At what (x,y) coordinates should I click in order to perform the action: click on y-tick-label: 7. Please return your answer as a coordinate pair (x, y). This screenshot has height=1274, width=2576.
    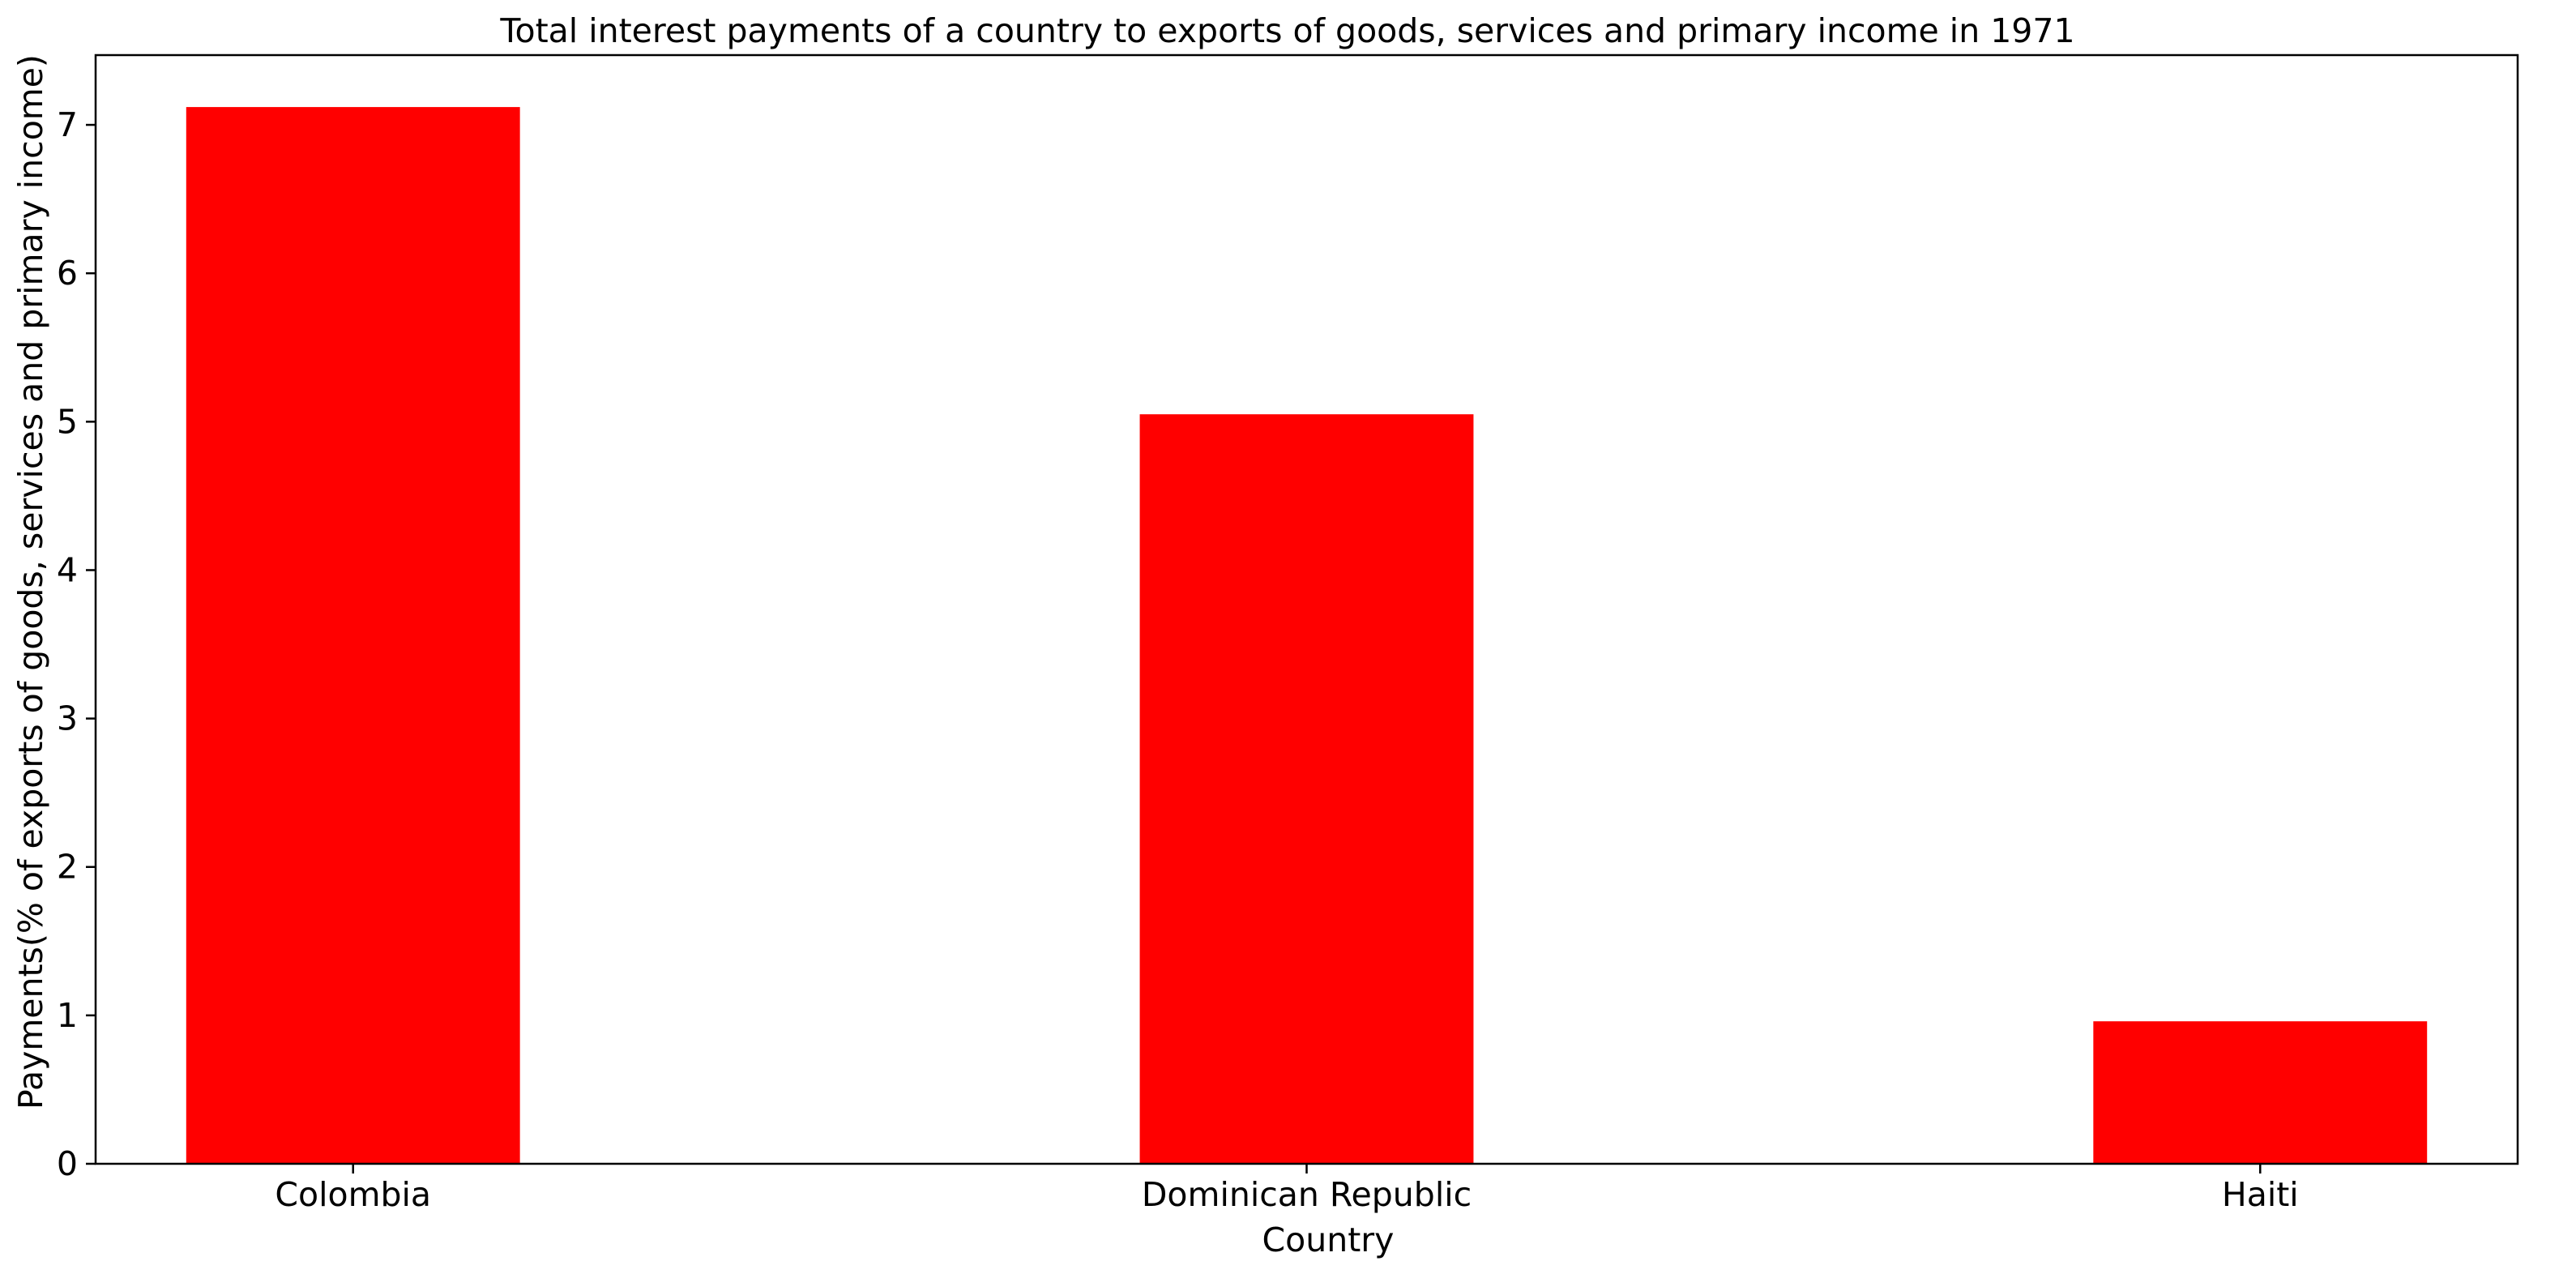
    Looking at the image, I should click on (67, 125).